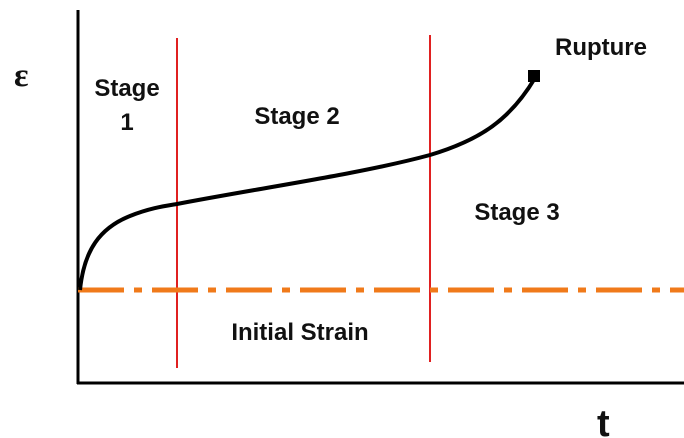  Describe the element at coordinates (601, 47) in the screenshot. I see `rupture-label: Rupture` at that location.